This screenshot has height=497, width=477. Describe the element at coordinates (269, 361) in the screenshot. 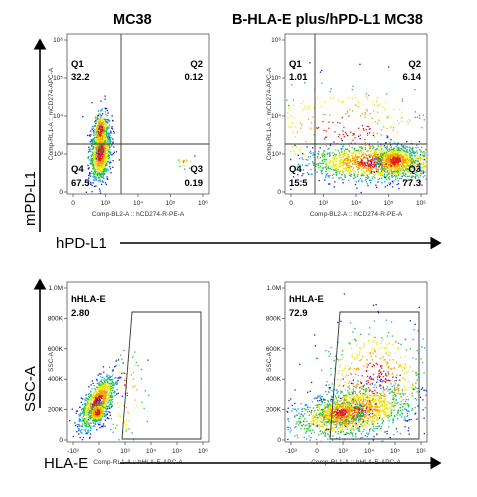

I see `y-axis-title: SSC-A` at that location.